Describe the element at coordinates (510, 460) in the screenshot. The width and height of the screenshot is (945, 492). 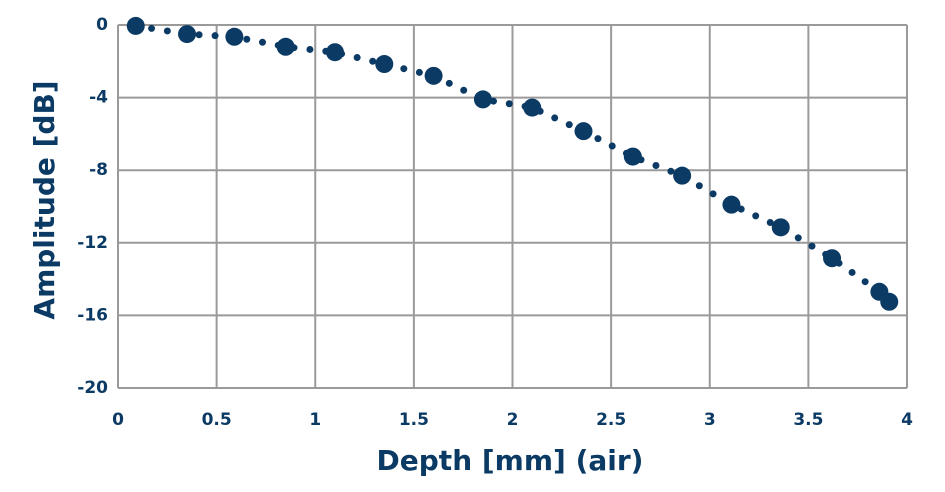
I see `x-axis-label: Depth [mm] (air)` at that location.